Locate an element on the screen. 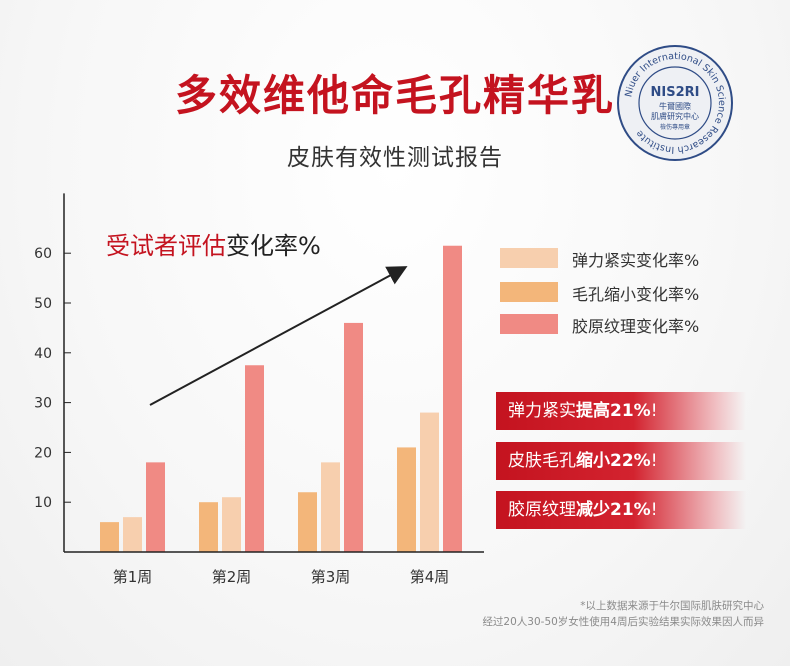  legend-item-pore: 毛孔缩小变化率% is located at coordinates (620, 292).